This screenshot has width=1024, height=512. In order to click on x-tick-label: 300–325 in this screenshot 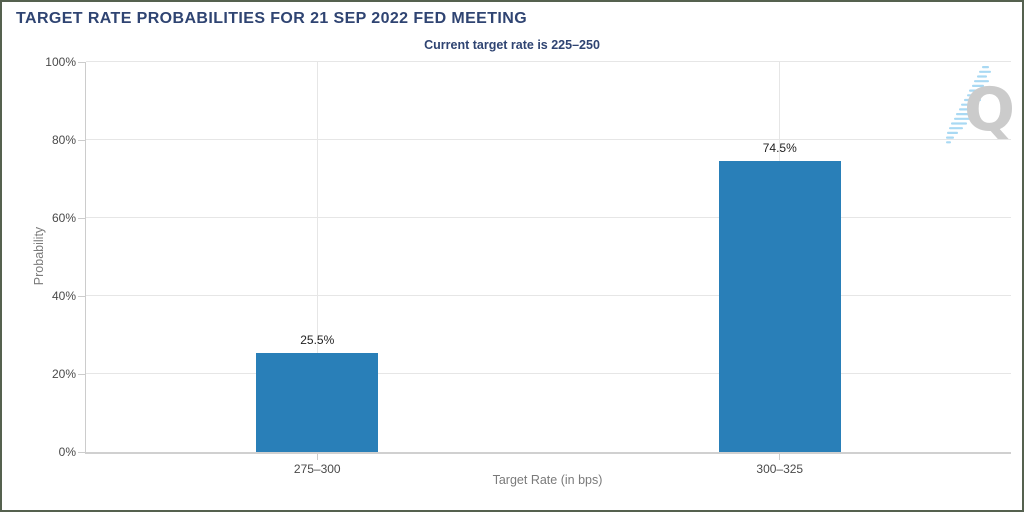, I will do `click(780, 469)`.